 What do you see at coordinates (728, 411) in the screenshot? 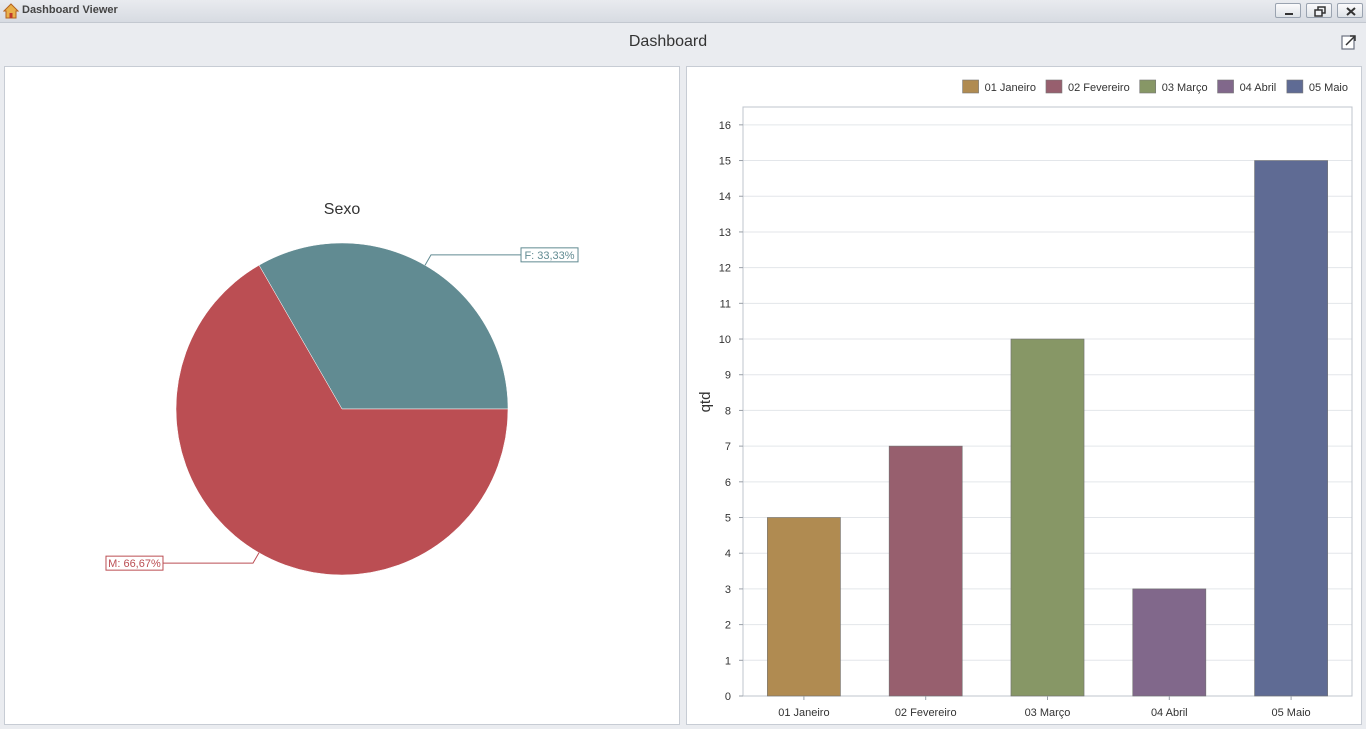
I see `y-tick-label: 8` at bounding box center [728, 411].